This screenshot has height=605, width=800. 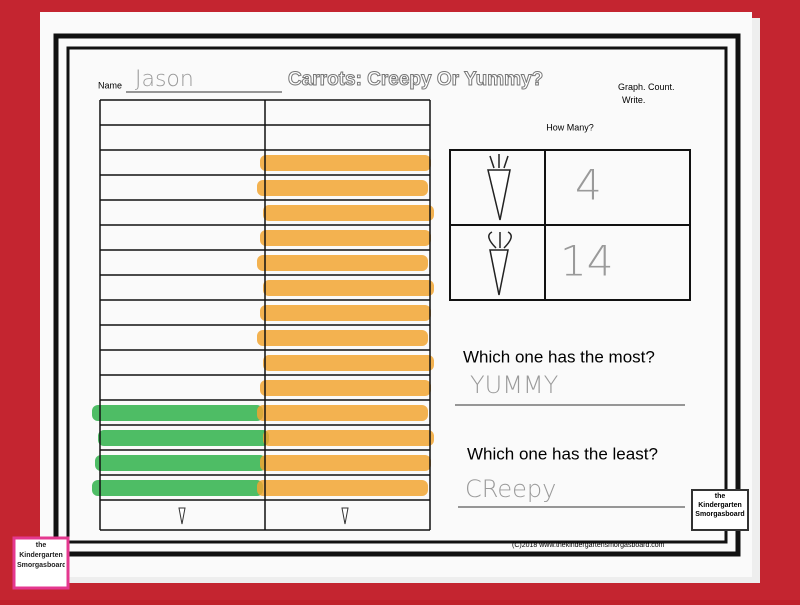 What do you see at coordinates (510, 489) in the screenshot?
I see `answer: CReepy` at bounding box center [510, 489].